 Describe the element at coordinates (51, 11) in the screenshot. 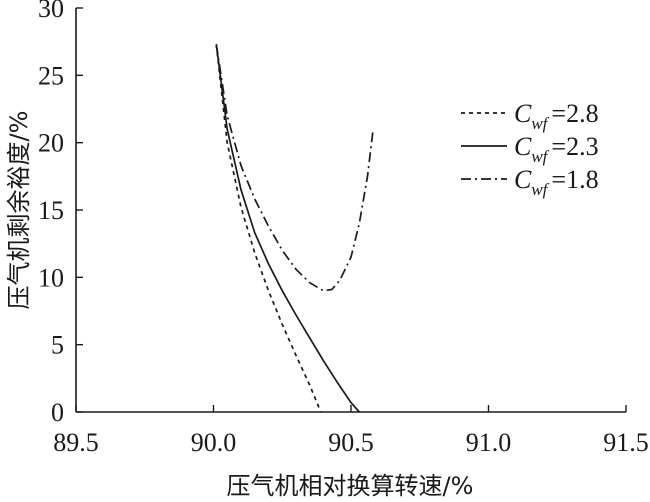

I see `y-tick-label-6: 30` at that location.